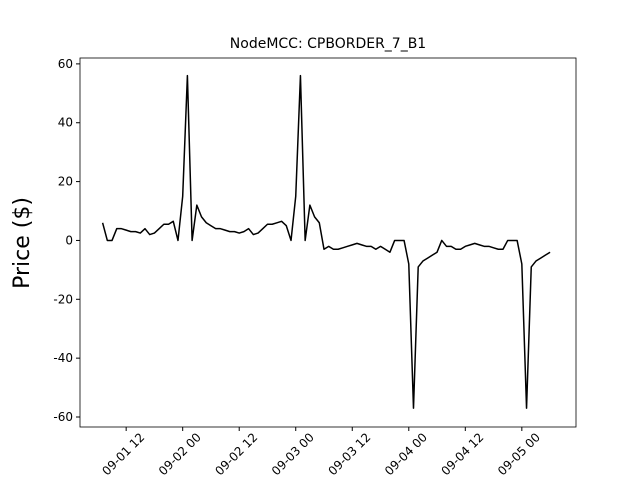  I want to click on x-tick-label: 09-05 00, so click(519, 454).